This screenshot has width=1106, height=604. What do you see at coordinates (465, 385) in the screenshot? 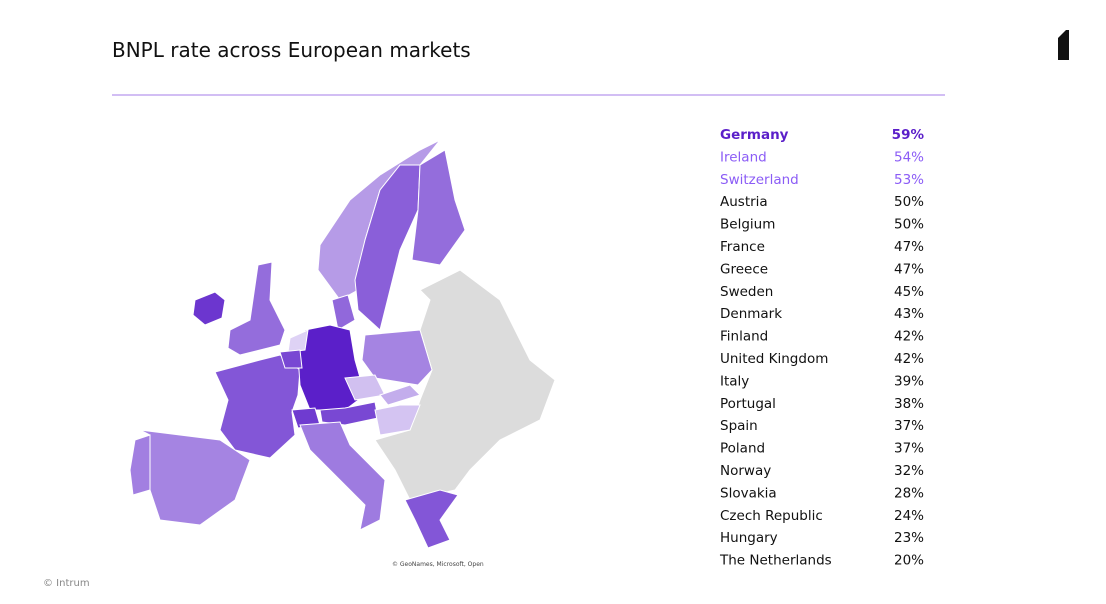
I see `region-no-data` at bounding box center [465, 385].